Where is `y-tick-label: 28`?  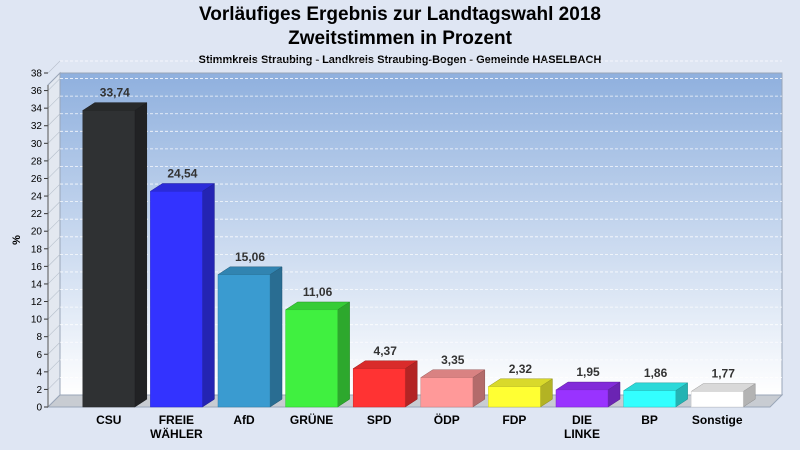
y-tick-label: 28 is located at coordinates (37, 161).